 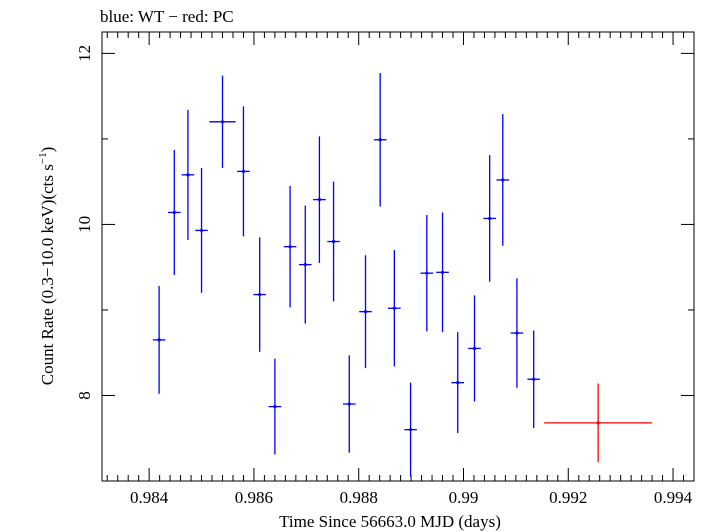 I want to click on x-tick-label: 0.986, so click(x=254, y=497).